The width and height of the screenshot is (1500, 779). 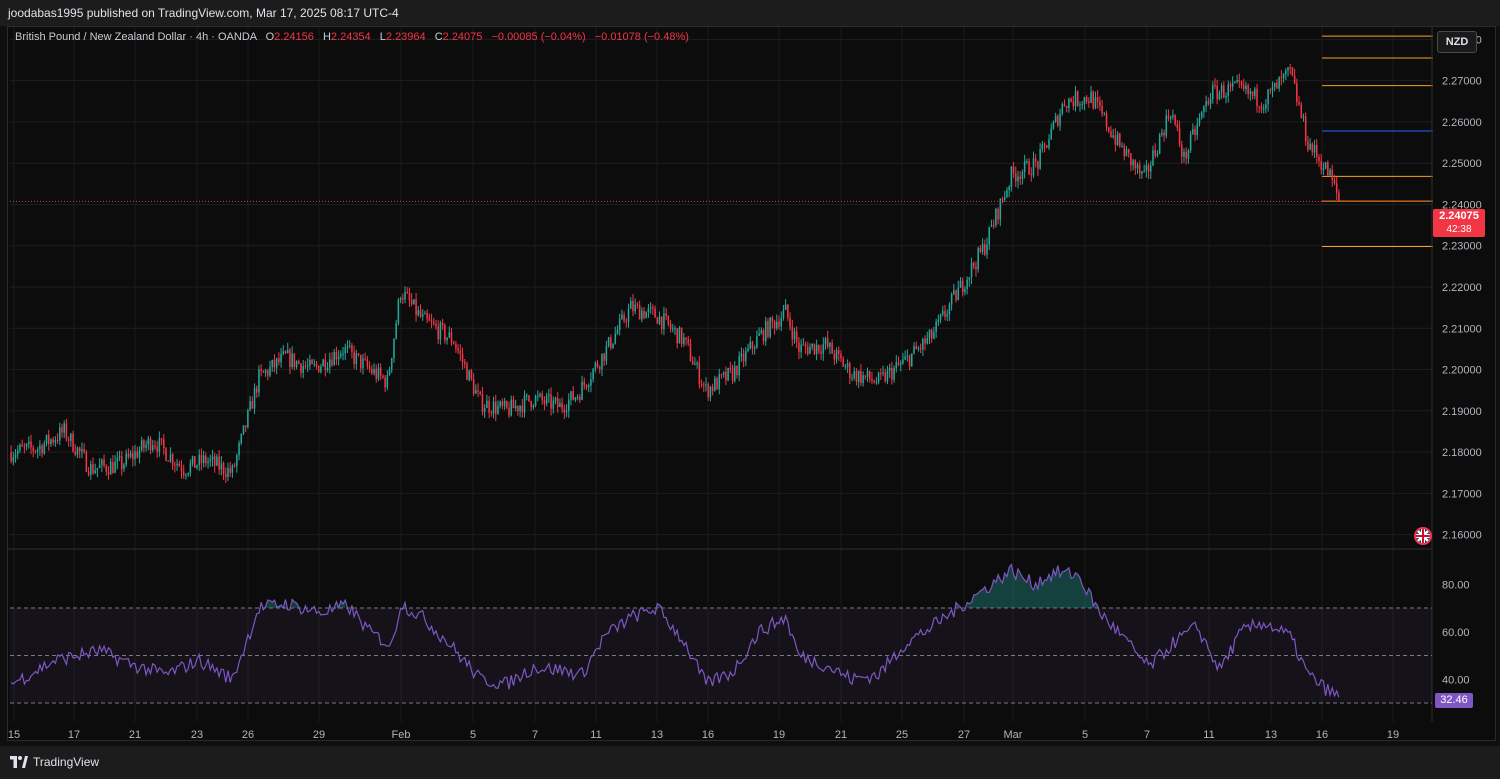 What do you see at coordinates (1456, 632) in the screenshot?
I see `rsi-axis-ticks: 80.00 60.00 40.00` at bounding box center [1456, 632].